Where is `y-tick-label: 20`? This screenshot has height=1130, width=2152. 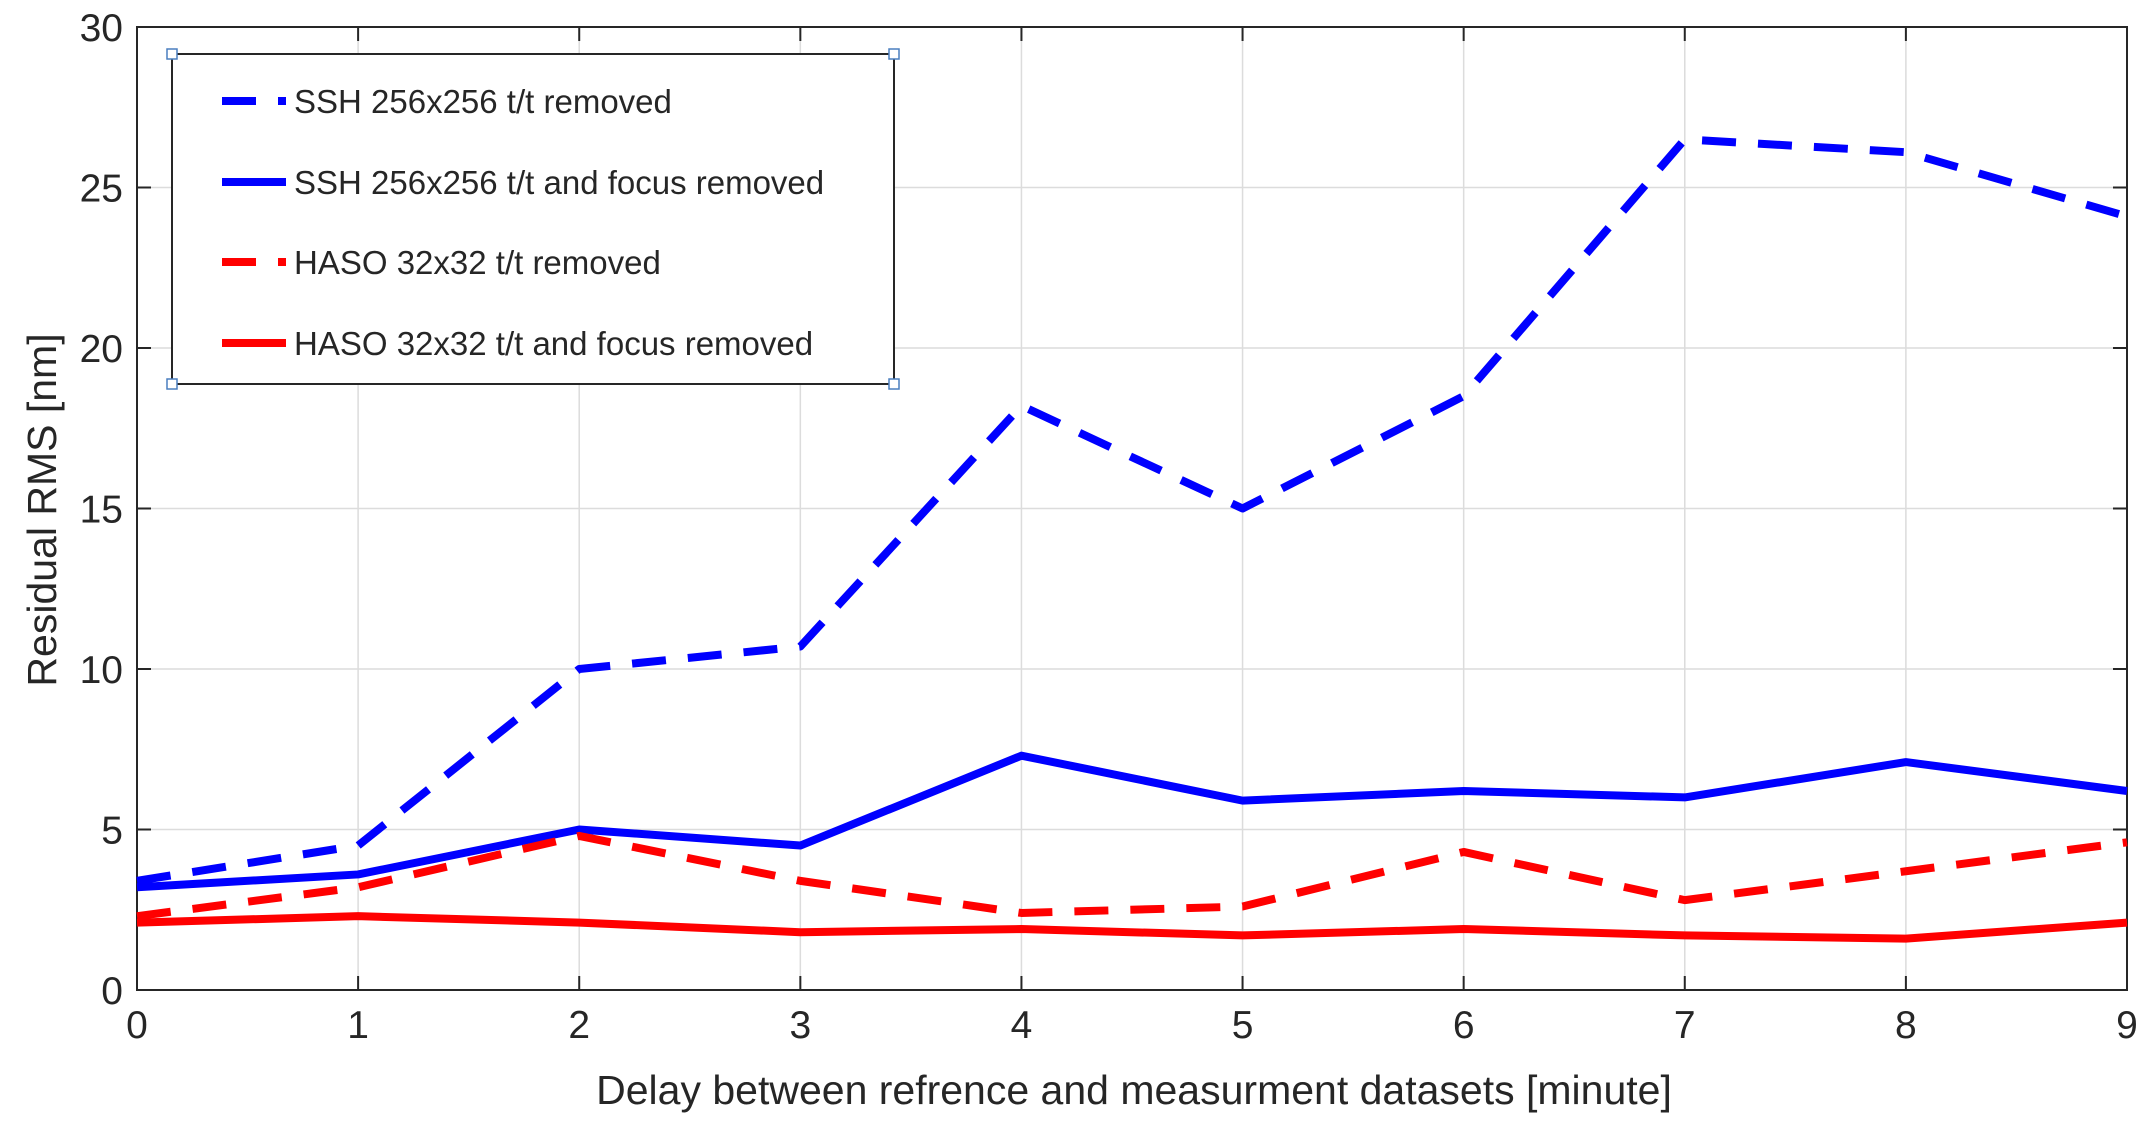
y-tick-label: 20 is located at coordinates (101, 349).